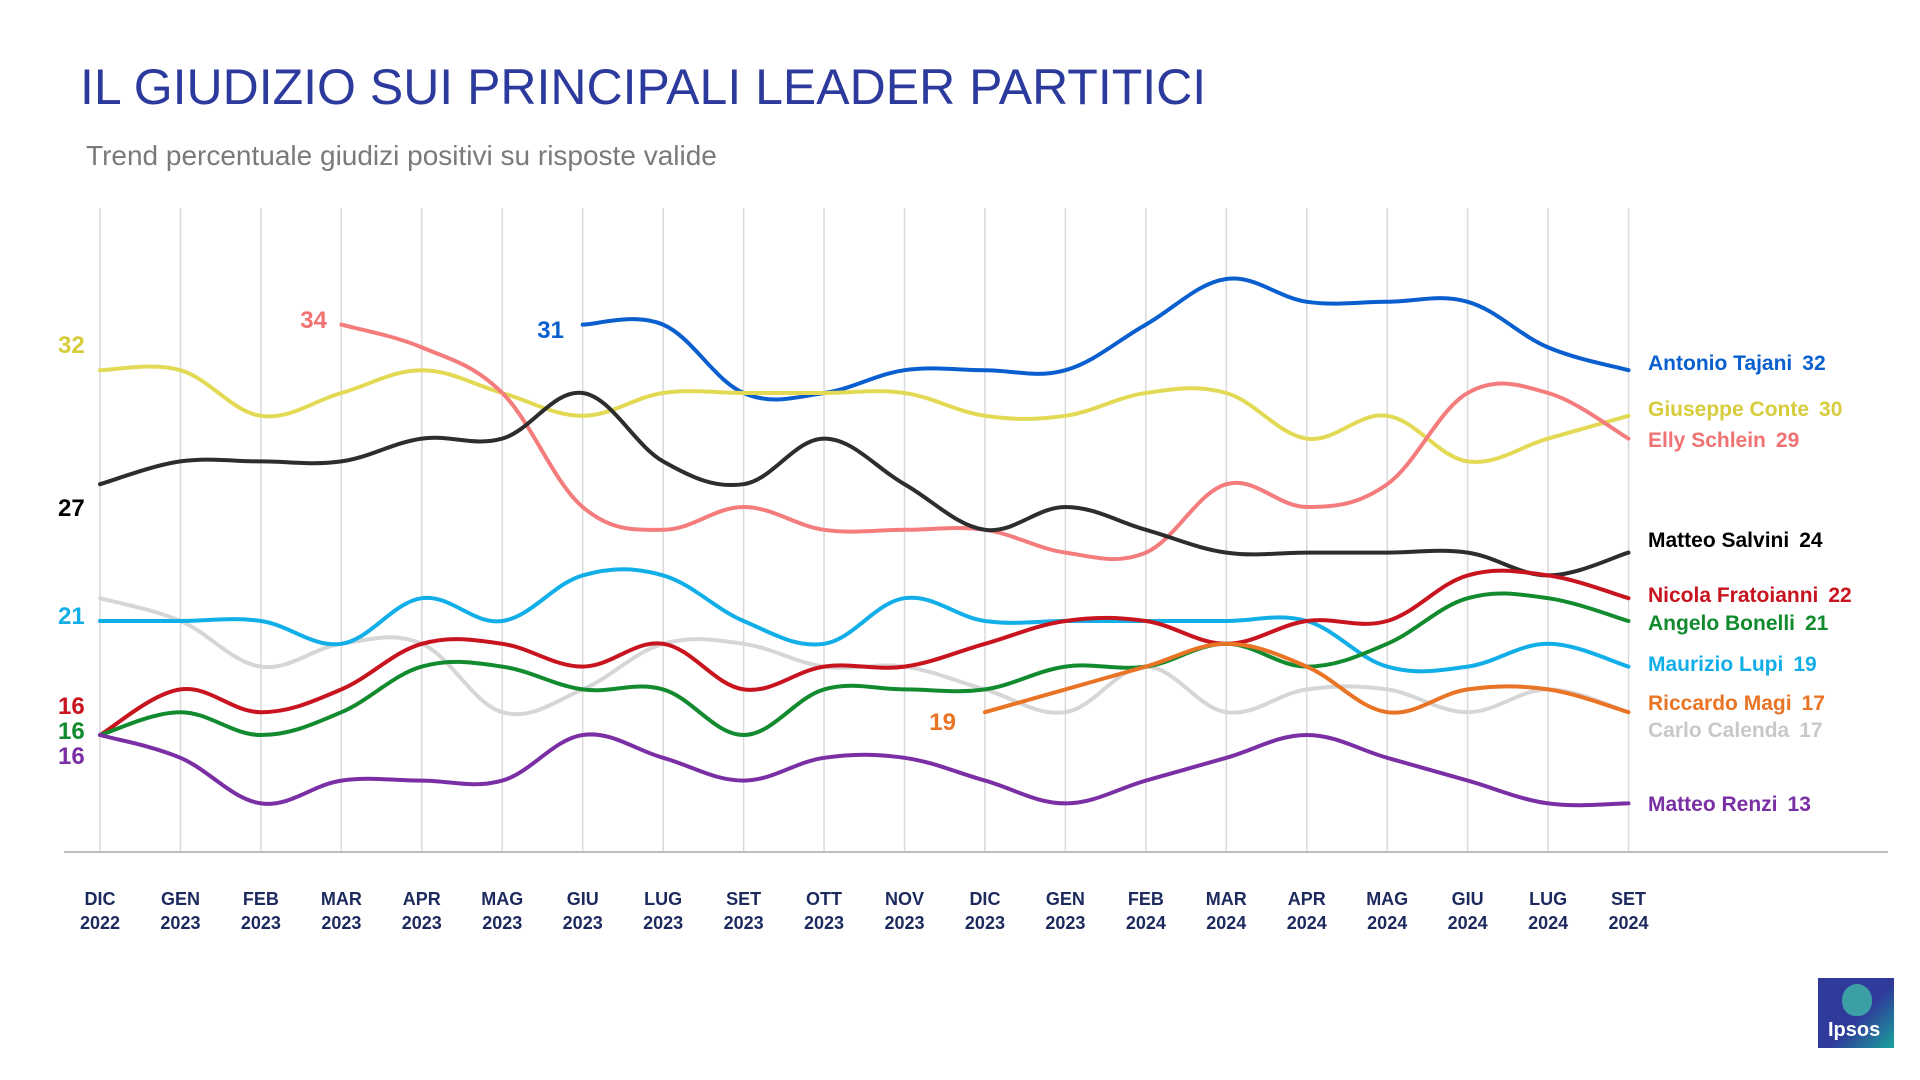  I want to click on logo-text: Ipsos, so click(1854, 1030).